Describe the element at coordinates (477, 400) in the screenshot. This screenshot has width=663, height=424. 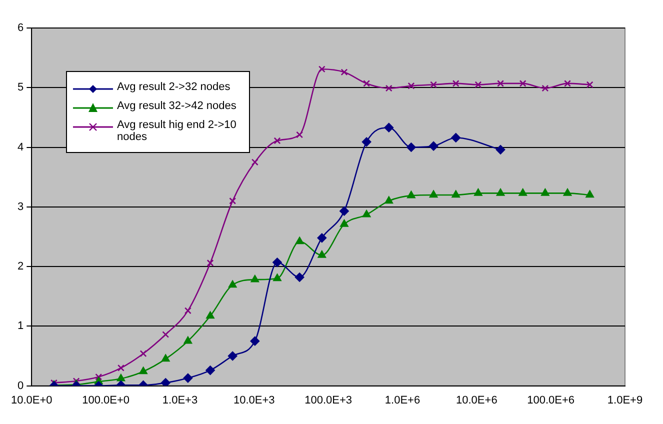
I see `x-tick-label: 10.0E+6` at that location.